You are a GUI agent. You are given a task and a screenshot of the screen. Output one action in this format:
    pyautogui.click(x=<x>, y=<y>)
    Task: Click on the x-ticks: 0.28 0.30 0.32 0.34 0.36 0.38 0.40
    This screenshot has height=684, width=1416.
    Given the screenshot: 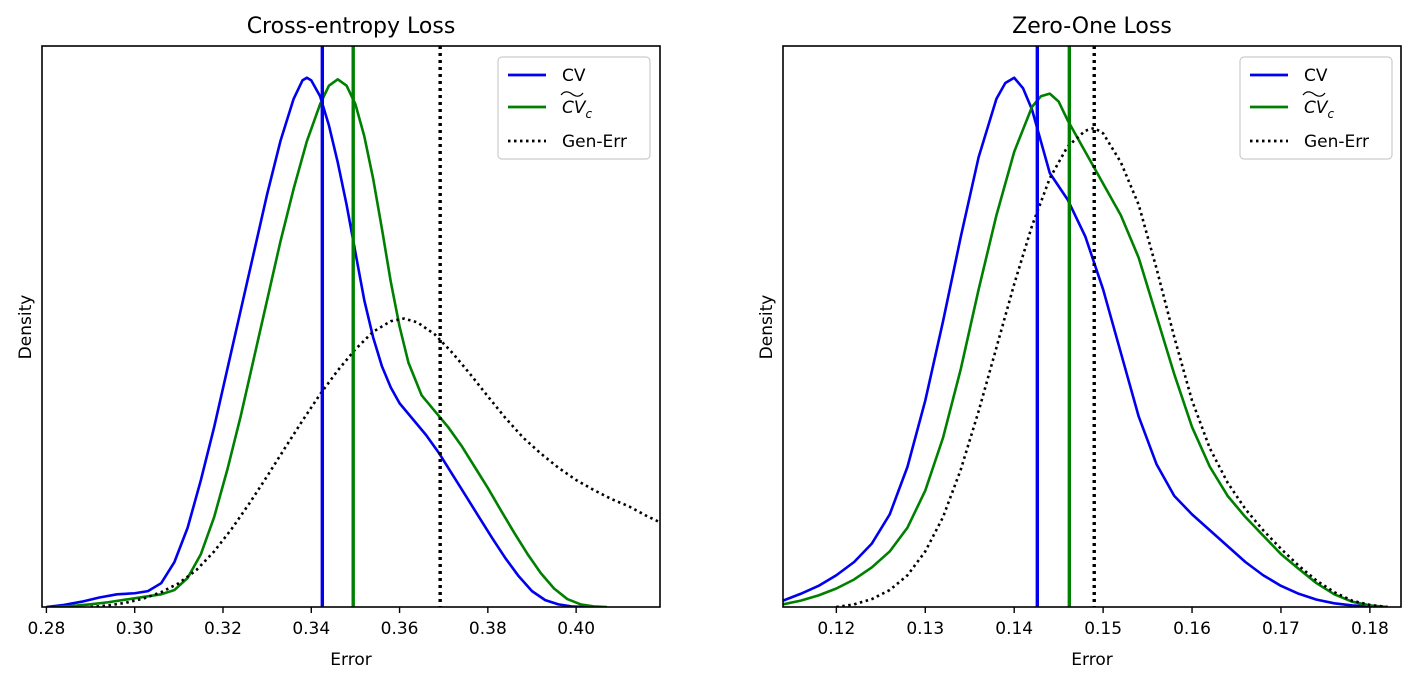 What is the action you would take?
    pyautogui.click(x=311, y=623)
    